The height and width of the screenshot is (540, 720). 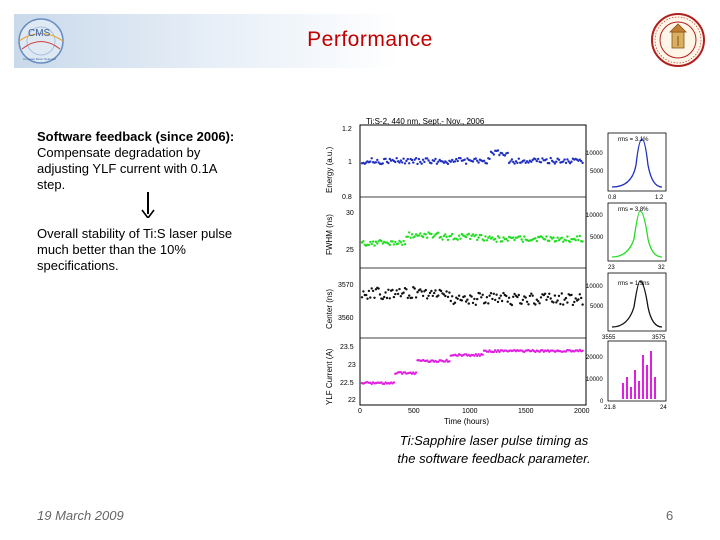 What do you see at coordinates (347, 197) in the screenshot?
I see `y-tick: 0.8` at bounding box center [347, 197].